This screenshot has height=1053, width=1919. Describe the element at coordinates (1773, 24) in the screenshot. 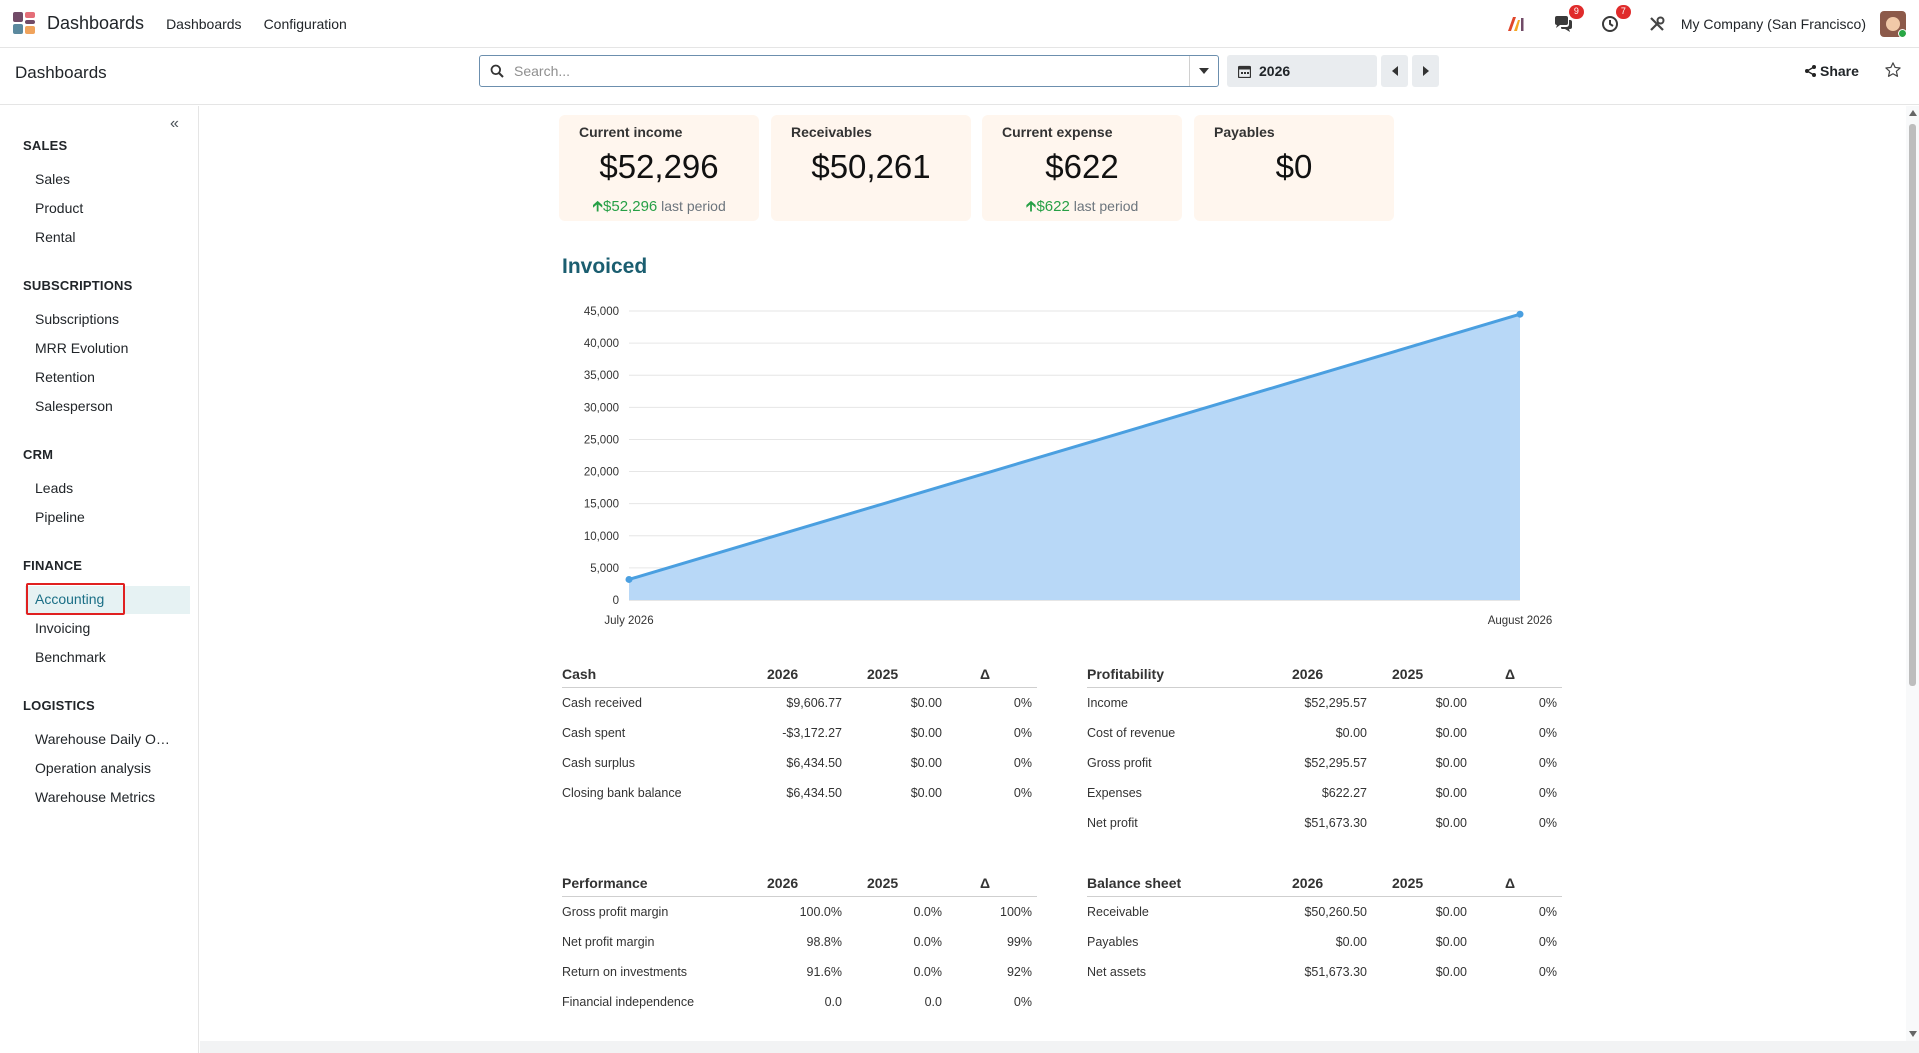

I see `company-switcher: My Company (San Francisco)` at that location.